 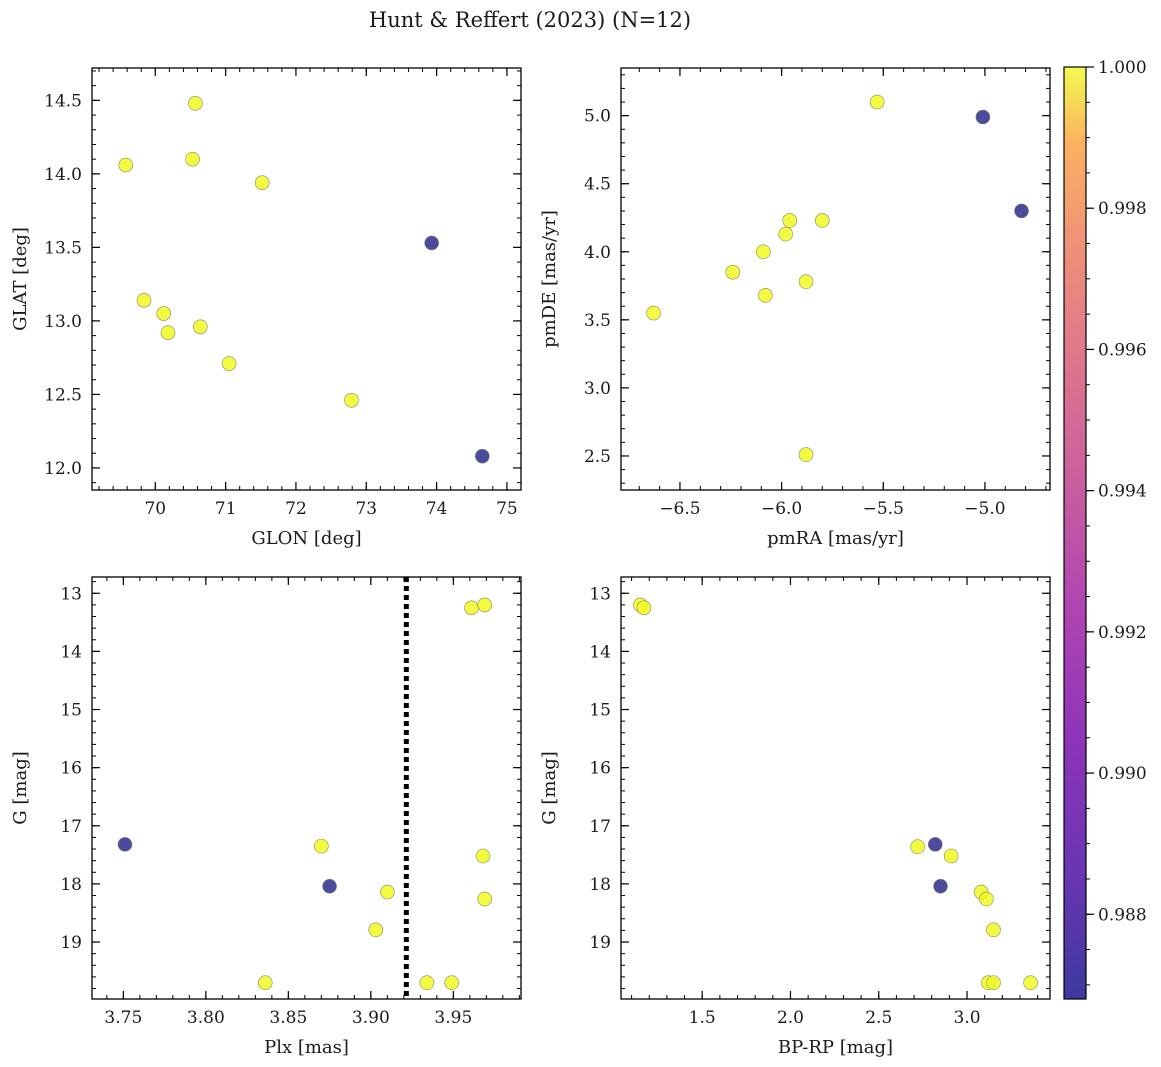 I want to click on y-tick-label: 13.0, so click(x=63, y=322).